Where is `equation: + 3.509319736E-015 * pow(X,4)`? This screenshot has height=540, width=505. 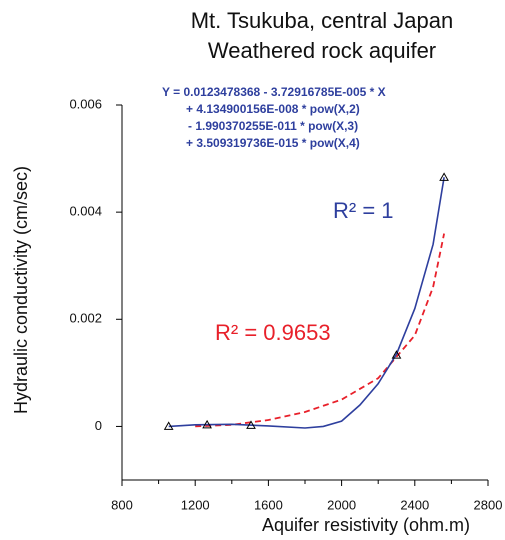
equation: + 3.509319736E-015 * pow(X,4) is located at coordinates (273, 143).